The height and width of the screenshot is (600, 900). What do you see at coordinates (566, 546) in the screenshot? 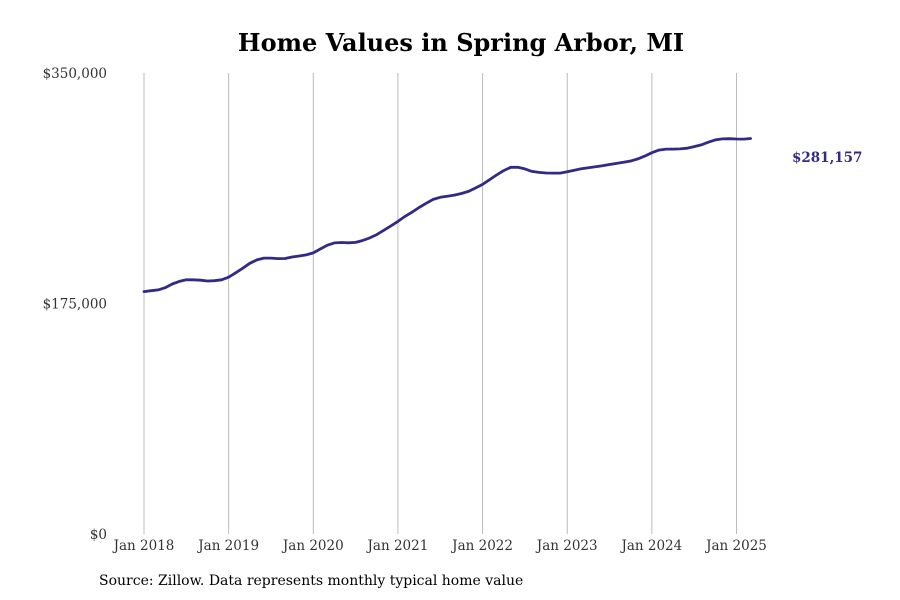
I see `x-tick-label: Jan 2023` at bounding box center [566, 546].